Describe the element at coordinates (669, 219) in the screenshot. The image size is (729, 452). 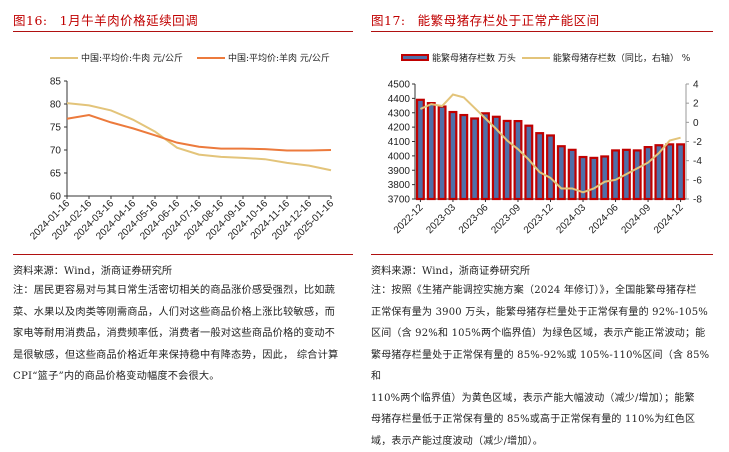
I see `svg-text: 2024-12` at that location.